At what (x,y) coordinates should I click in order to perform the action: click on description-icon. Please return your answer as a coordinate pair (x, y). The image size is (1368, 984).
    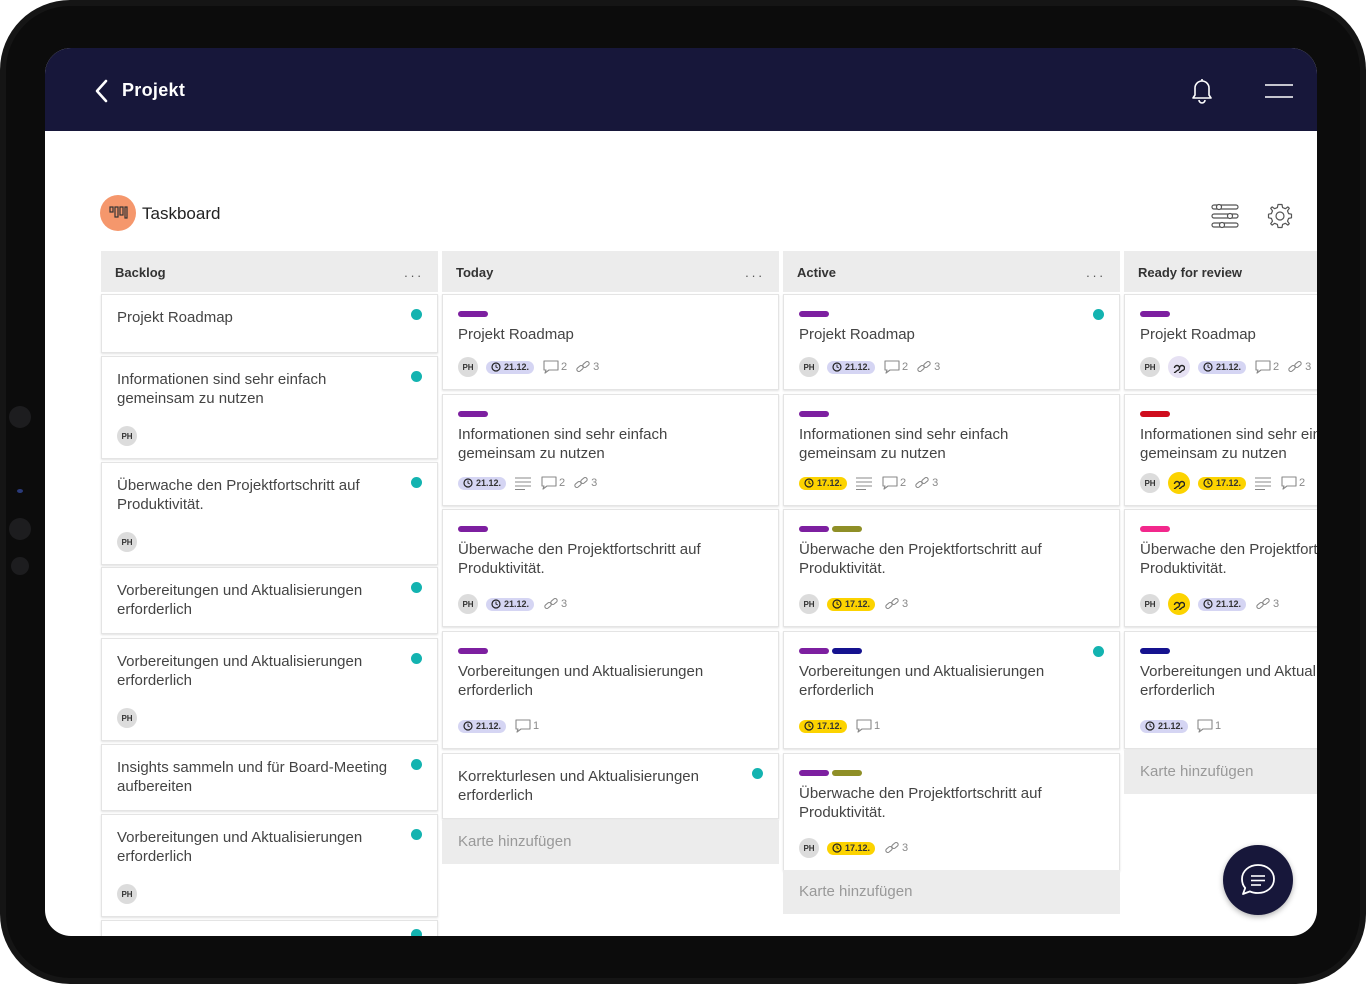
    Looking at the image, I should click on (1264, 483).